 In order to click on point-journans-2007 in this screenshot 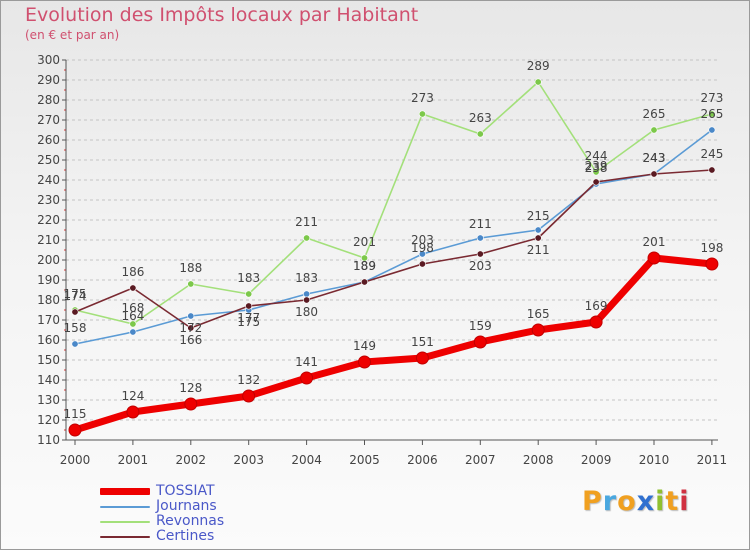, I will do `click(480, 238)`.